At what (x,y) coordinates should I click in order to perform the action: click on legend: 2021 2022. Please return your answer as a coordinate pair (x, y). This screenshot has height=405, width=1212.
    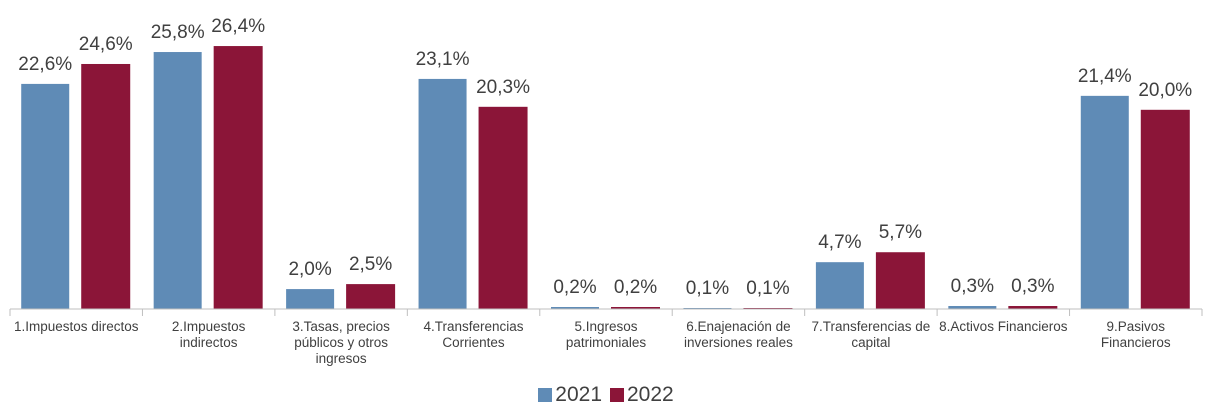
    Looking at the image, I should click on (606, 394).